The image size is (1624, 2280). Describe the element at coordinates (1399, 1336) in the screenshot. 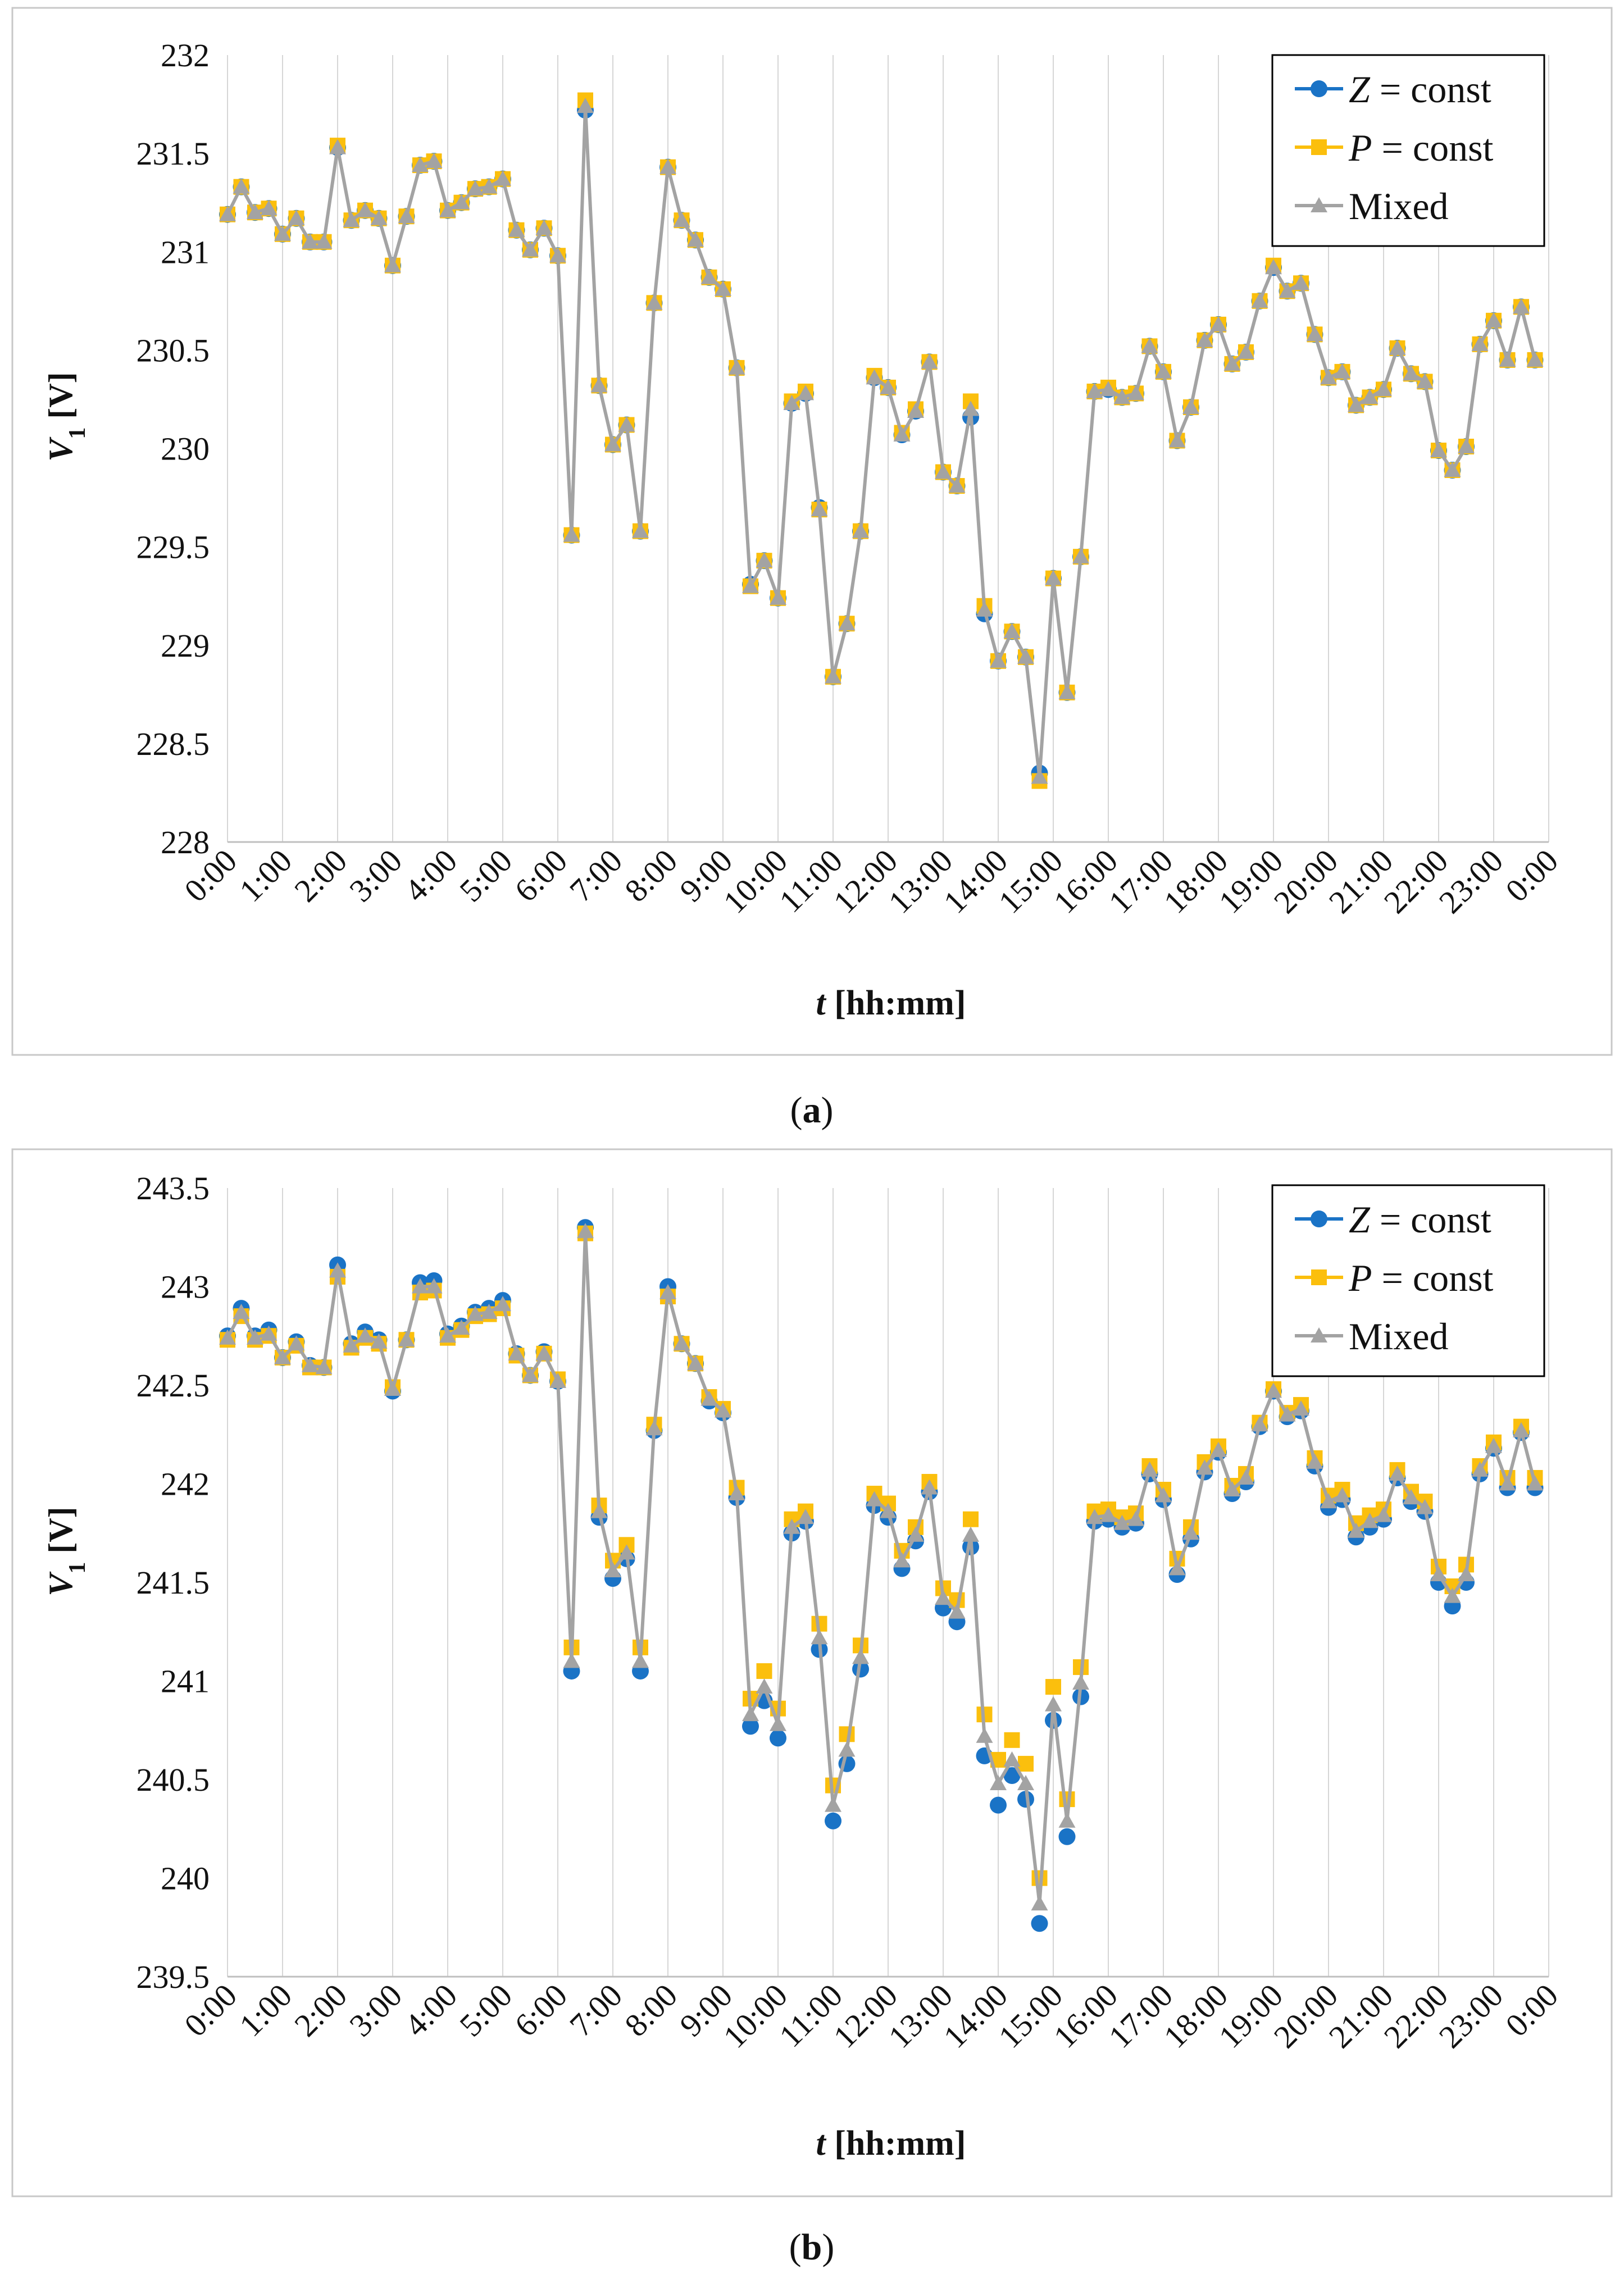

I see `chart-b-legend-label: Mixed` at that location.